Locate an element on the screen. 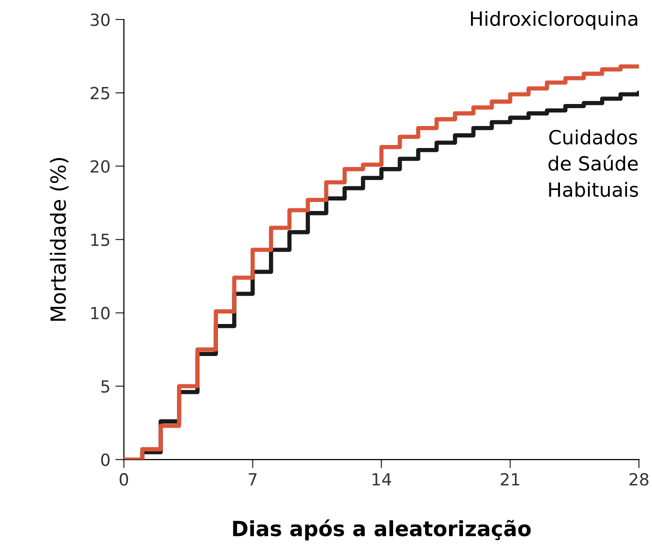 The image size is (652, 557). x-tick-label: 14 is located at coordinates (382, 479).